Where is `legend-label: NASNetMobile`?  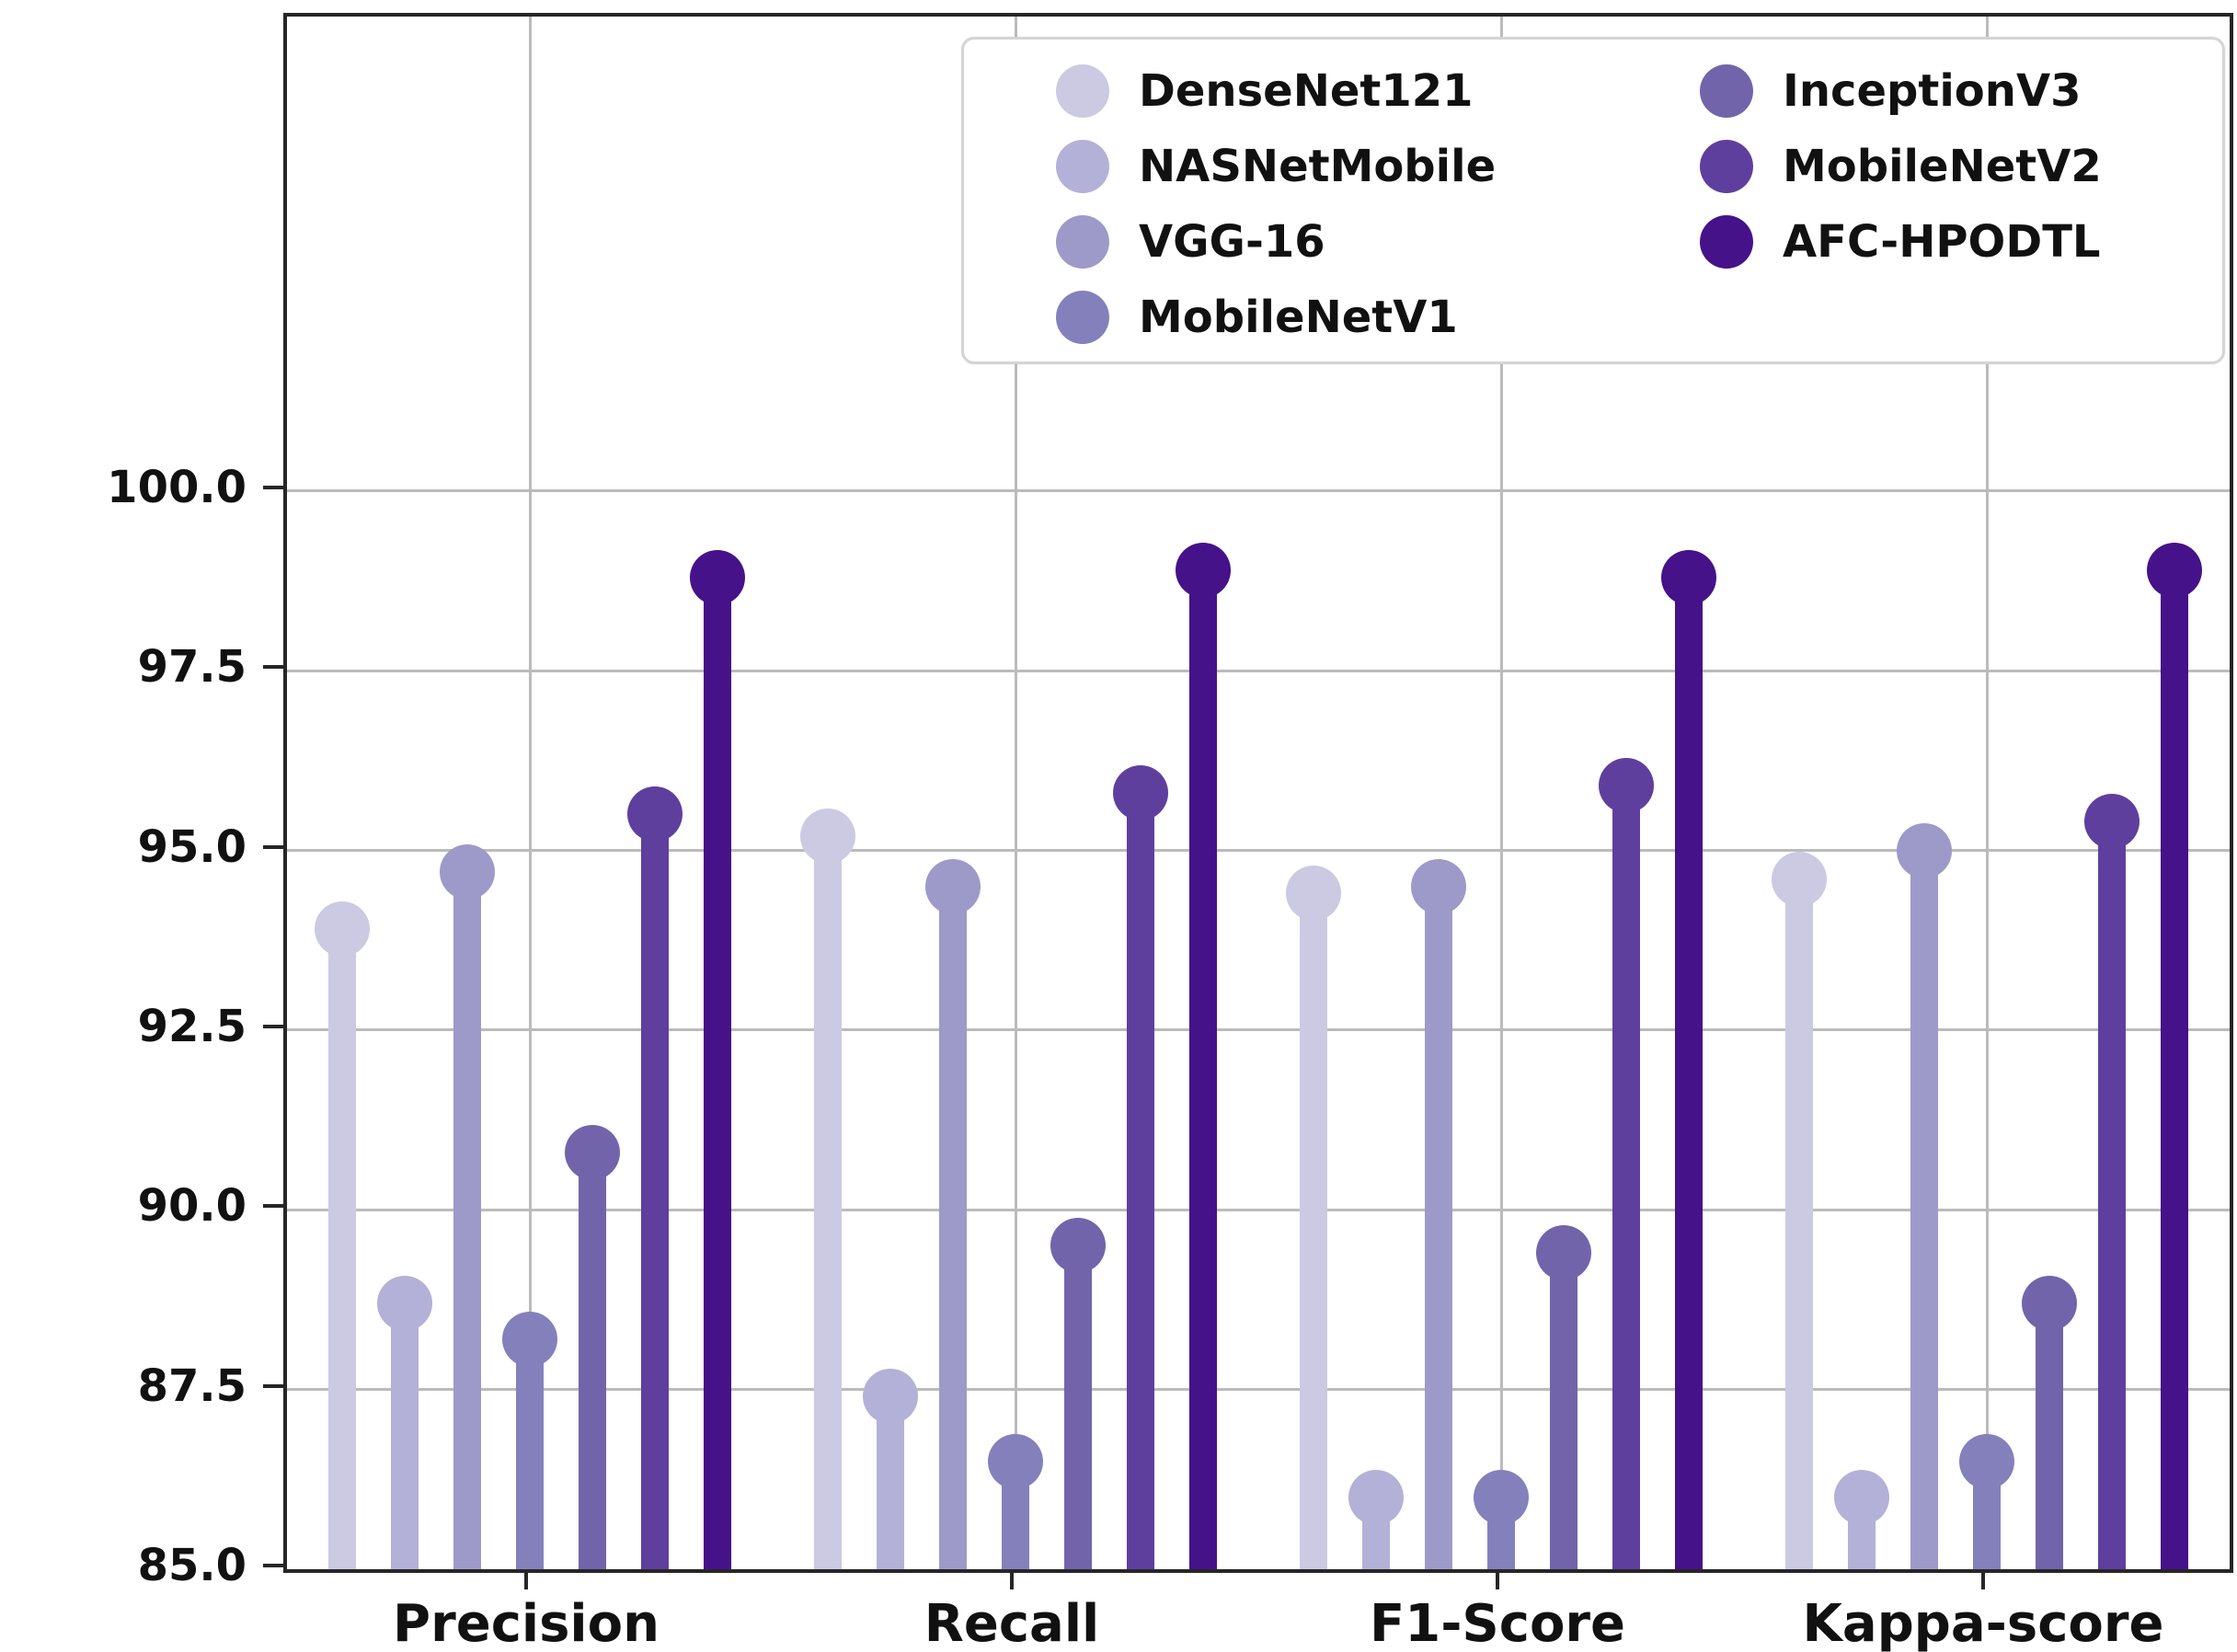
legend-label: NASNetMobile is located at coordinates (1318, 166).